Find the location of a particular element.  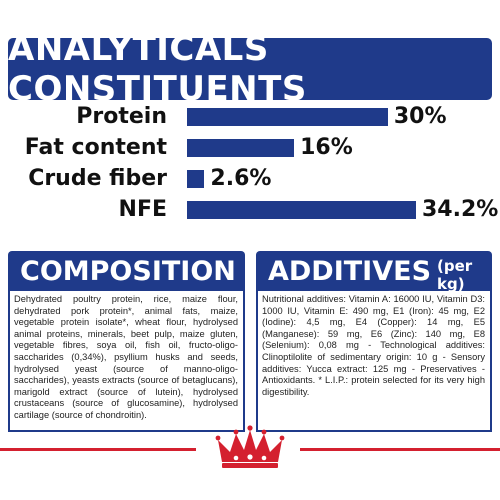

bar-label: Crude fiber is located at coordinates (97, 178).